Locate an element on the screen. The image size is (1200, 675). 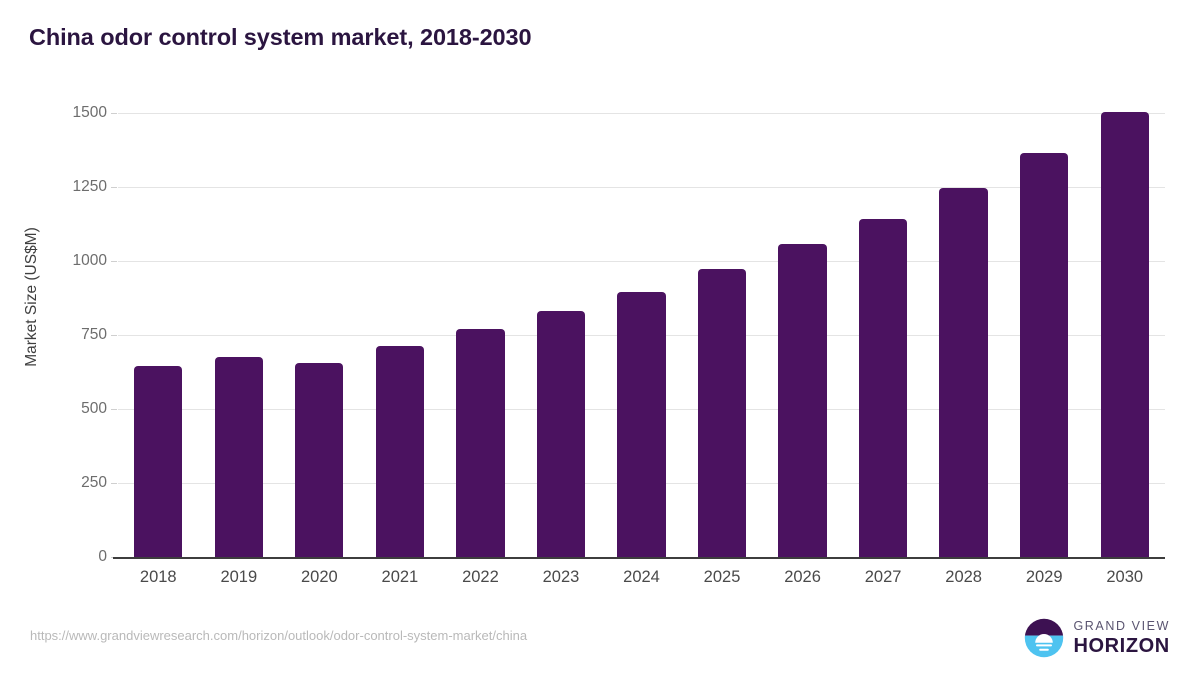
x-axis-tick-label: 2022 is located at coordinates (480, 577).